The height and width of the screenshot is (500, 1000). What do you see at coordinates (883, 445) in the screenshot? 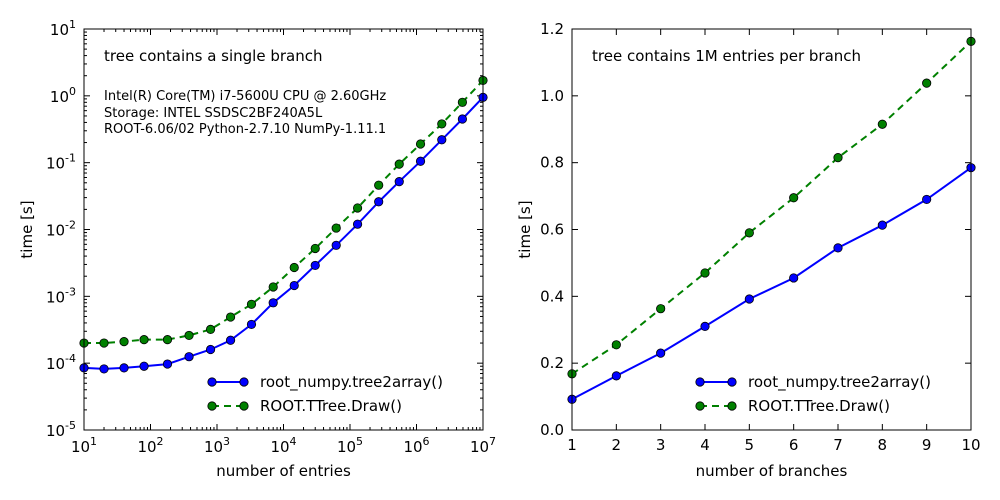
I see `x-tick-label: 8` at bounding box center [883, 445].